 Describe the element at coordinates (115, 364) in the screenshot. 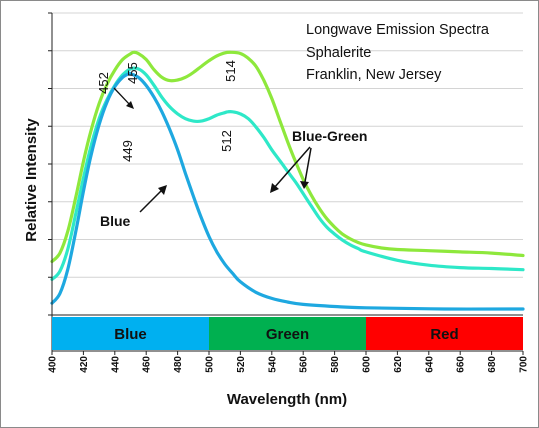

I see `x-tick-label: 440` at that location.